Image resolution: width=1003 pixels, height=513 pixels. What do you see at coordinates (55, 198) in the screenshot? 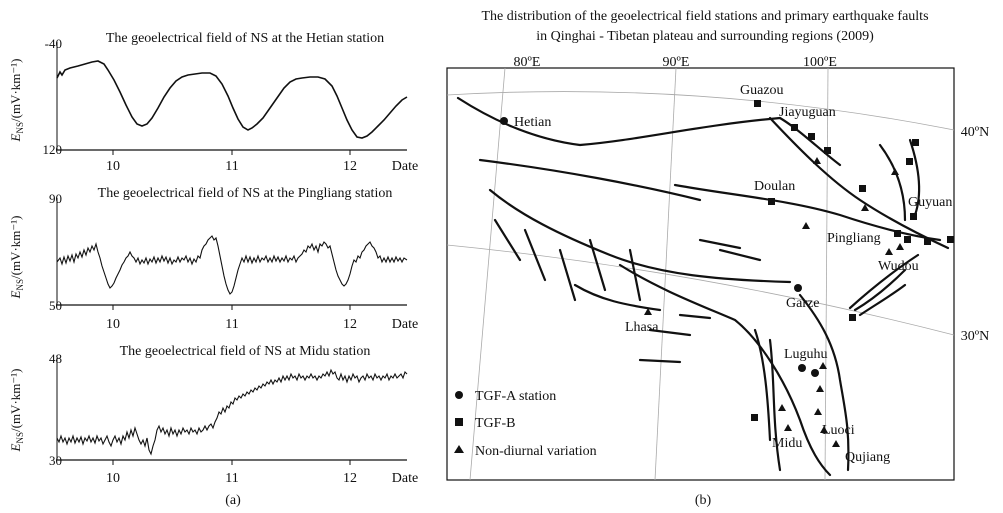
I see `y-tick-label: 90` at bounding box center [55, 198].